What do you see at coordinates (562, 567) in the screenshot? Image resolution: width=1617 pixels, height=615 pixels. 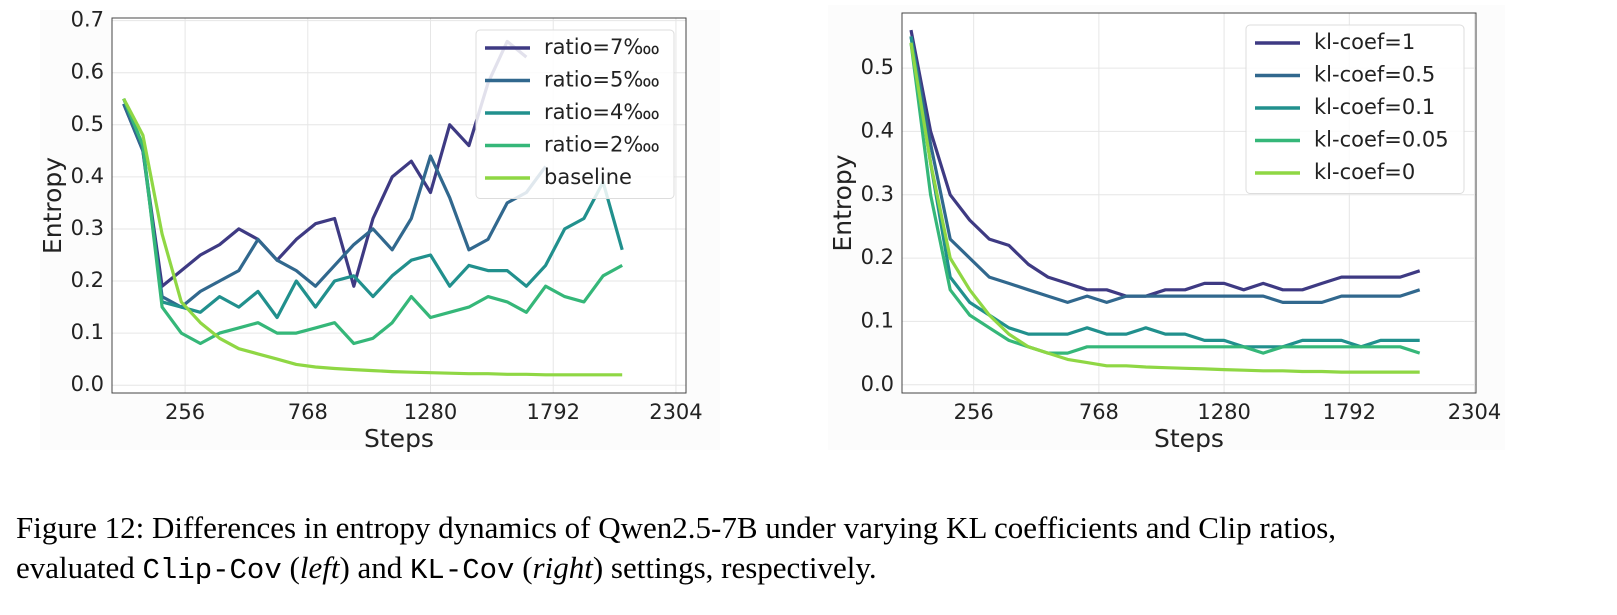 I see `caption-italic: right` at bounding box center [562, 567].